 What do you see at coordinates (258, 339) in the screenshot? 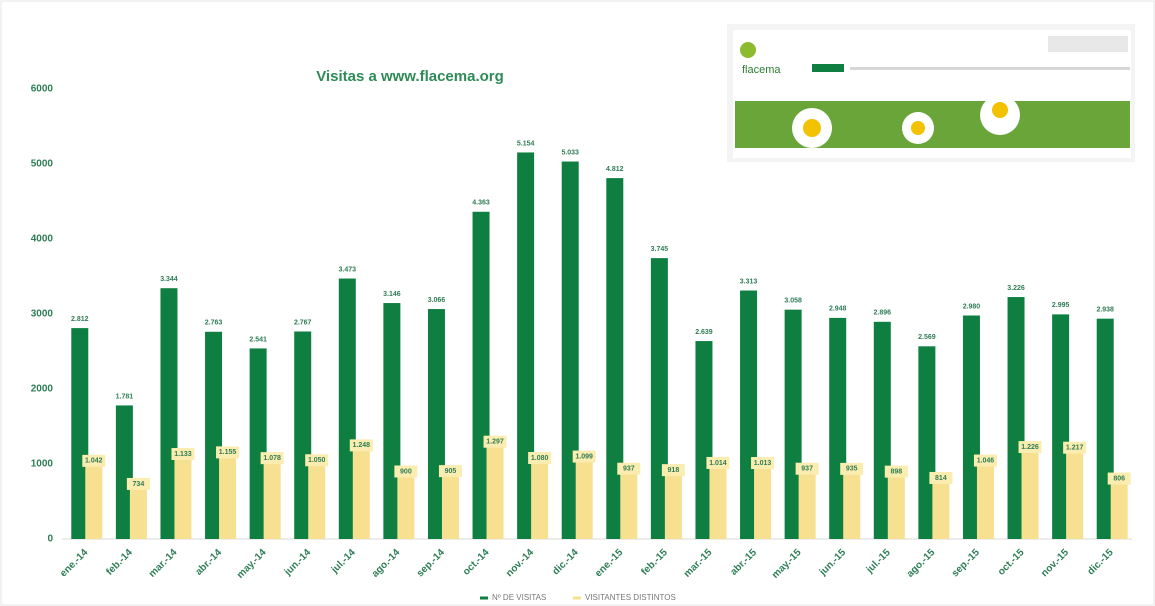
I see `value-label: 2.541` at bounding box center [258, 339].